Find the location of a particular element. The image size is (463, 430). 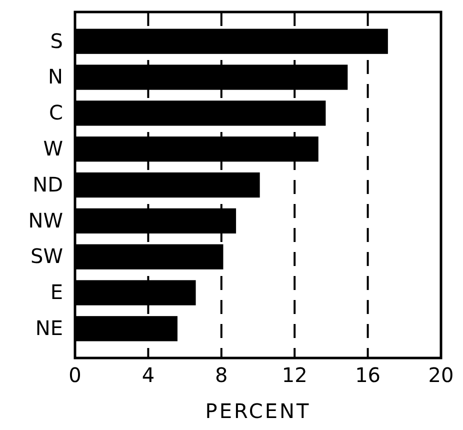

y-tick-label: E is located at coordinates (56, 292).